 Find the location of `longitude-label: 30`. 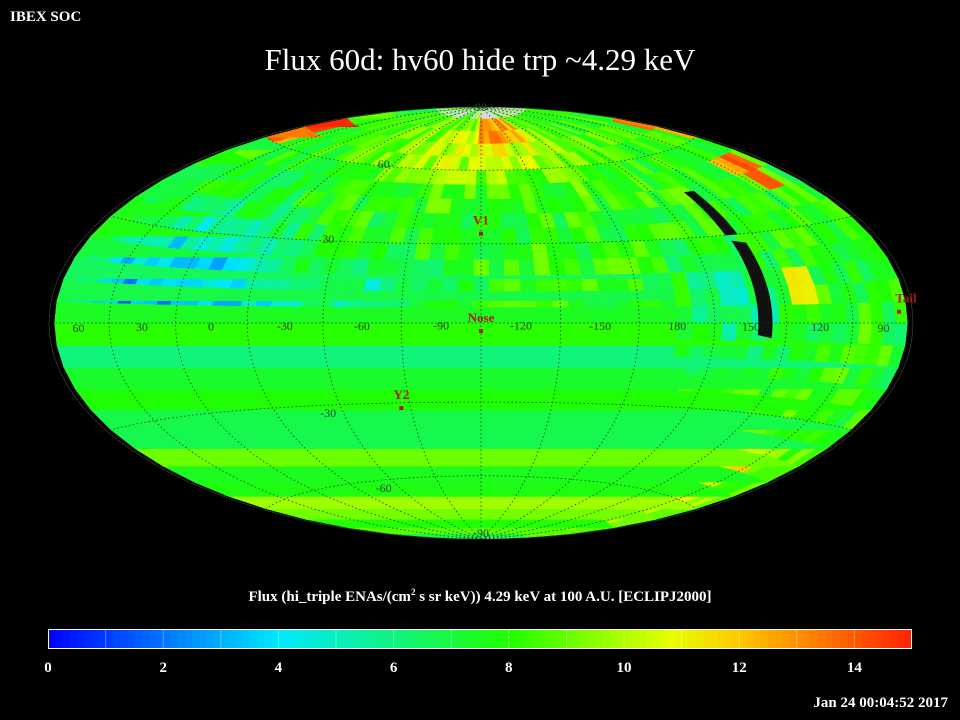

longitude-label: 30 is located at coordinates (142, 327).